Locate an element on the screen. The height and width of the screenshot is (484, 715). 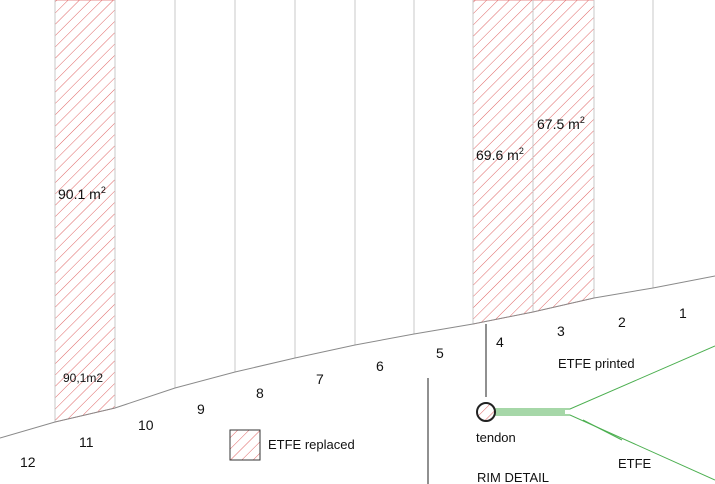
panel-number: 6 is located at coordinates (380, 366).